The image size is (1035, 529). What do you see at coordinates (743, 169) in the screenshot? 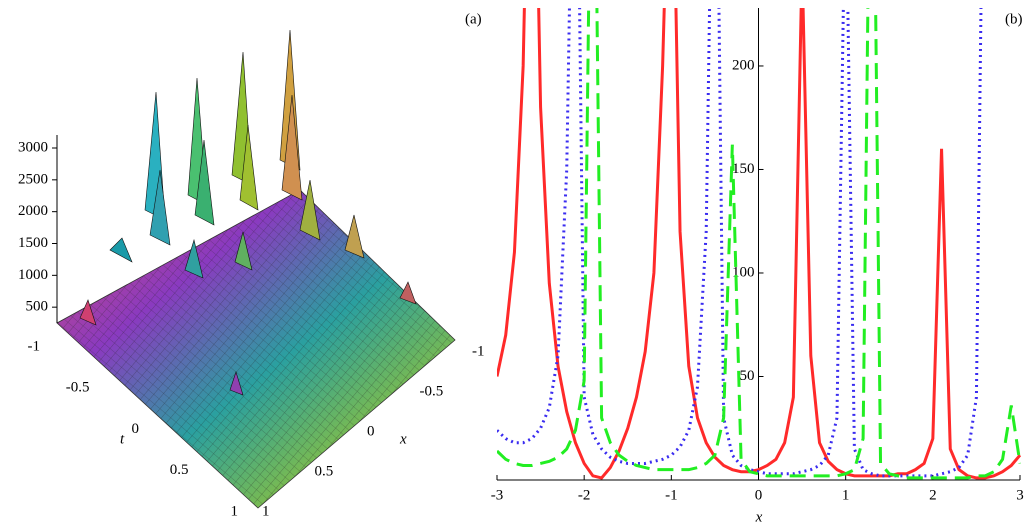
I see `y-tick-label: 150` at bounding box center [743, 169].